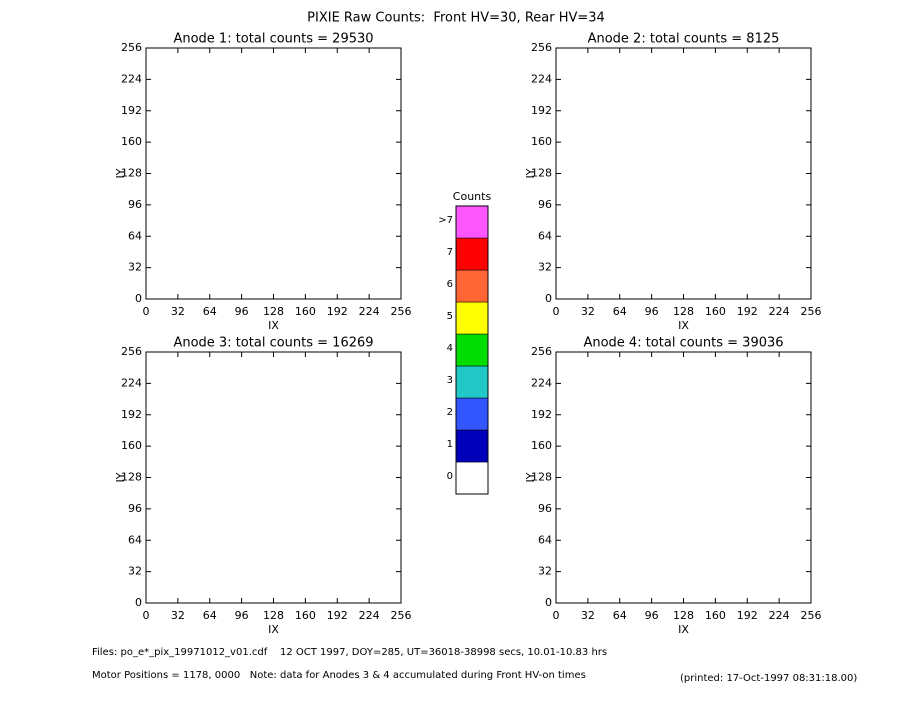 The width and height of the screenshot is (913, 705). What do you see at coordinates (450, 412) in the screenshot?
I see `colorbar-label: 2` at bounding box center [450, 412].